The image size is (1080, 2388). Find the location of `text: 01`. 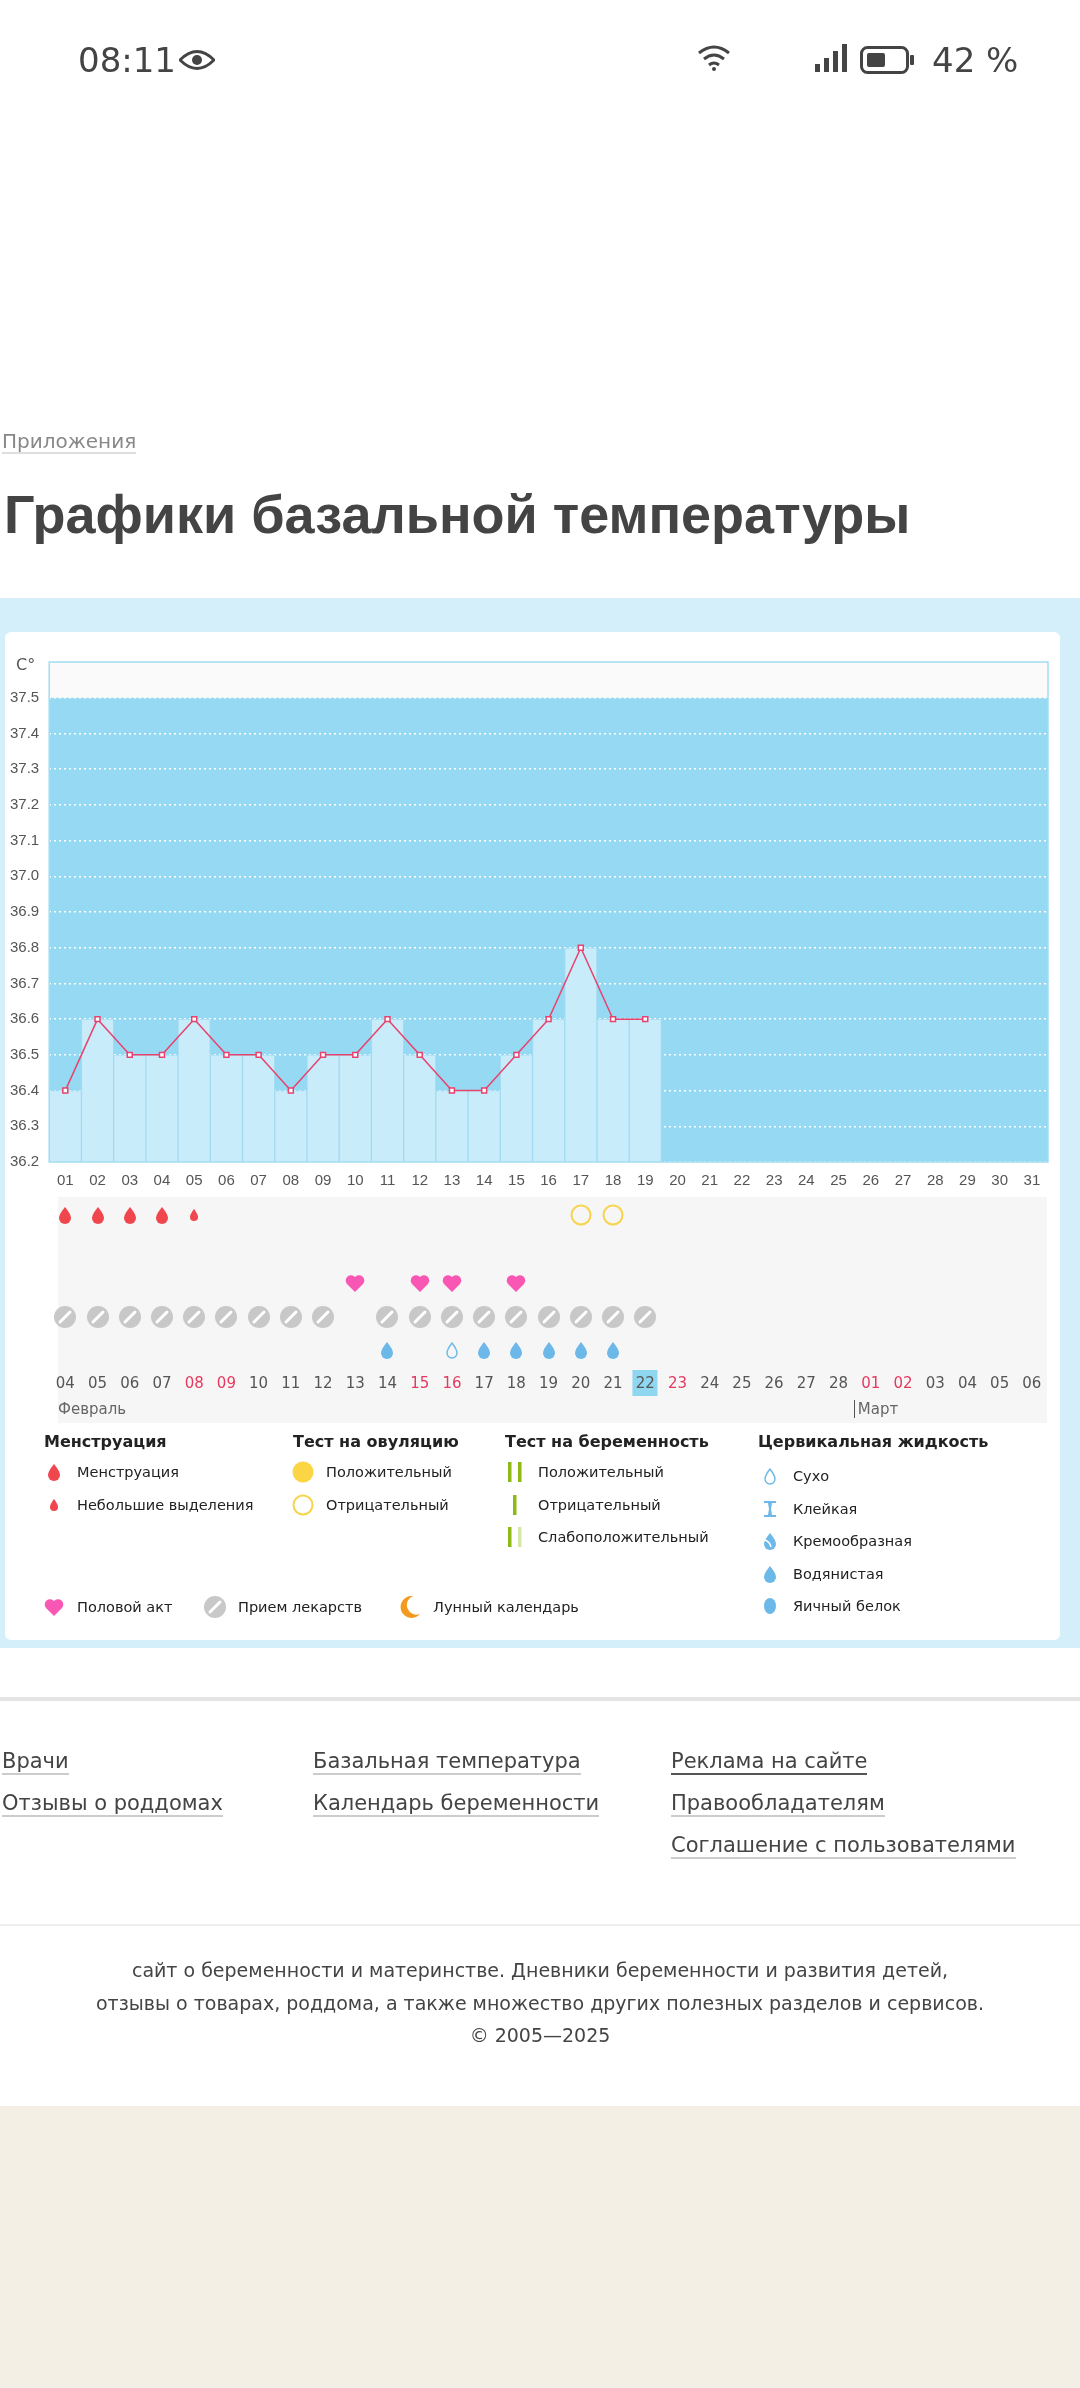

text: 01 is located at coordinates (871, 1383).